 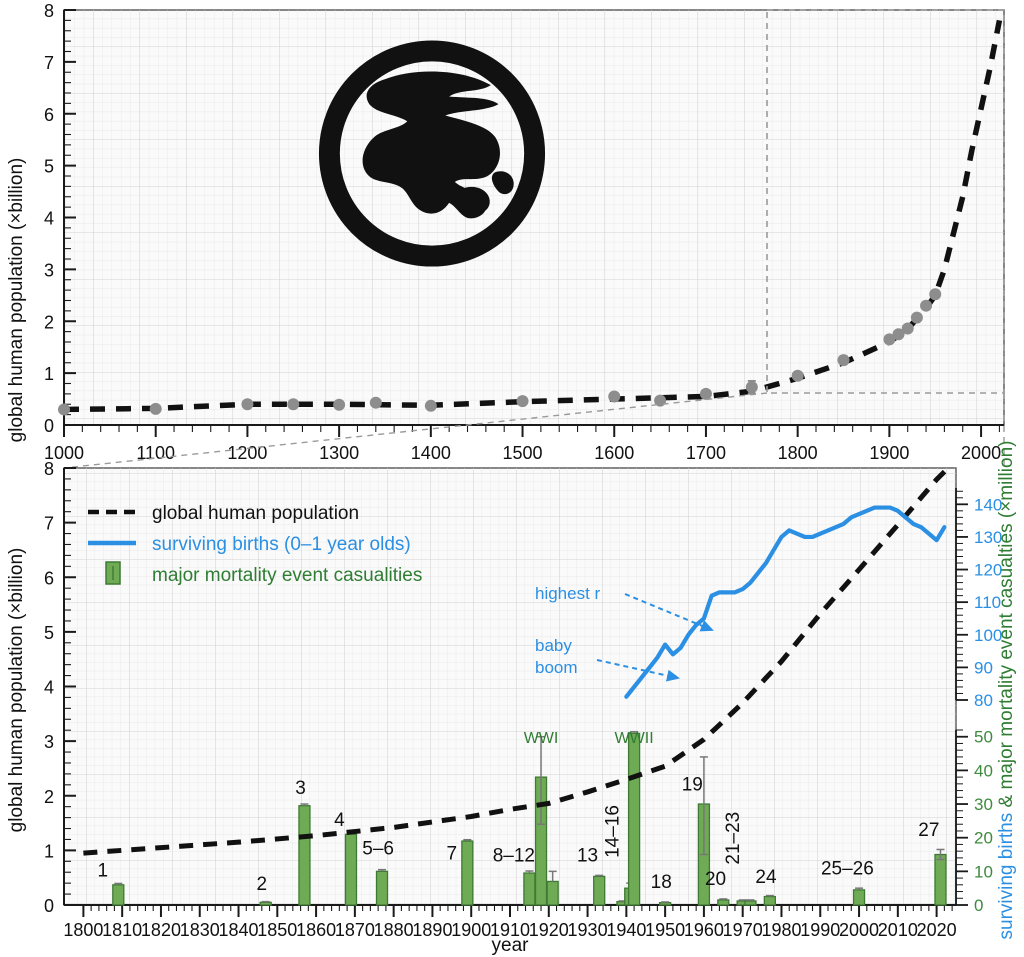 I want to click on bottom-y-ticklabel: 7, so click(x=49, y=524).